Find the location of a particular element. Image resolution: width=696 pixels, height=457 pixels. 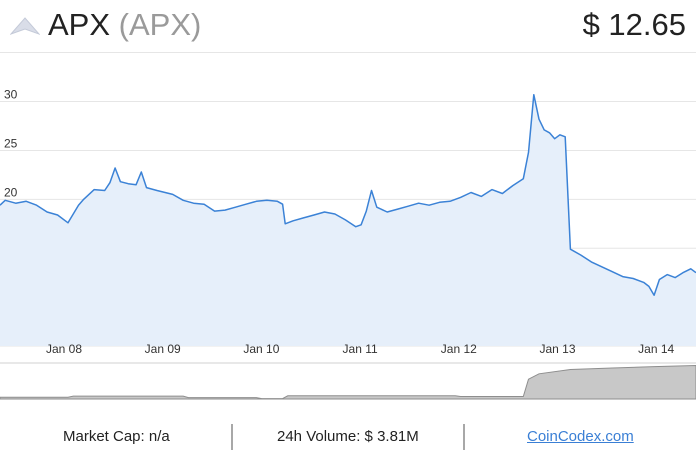

x-tick-label: Jan 11 is located at coordinates (360, 349).